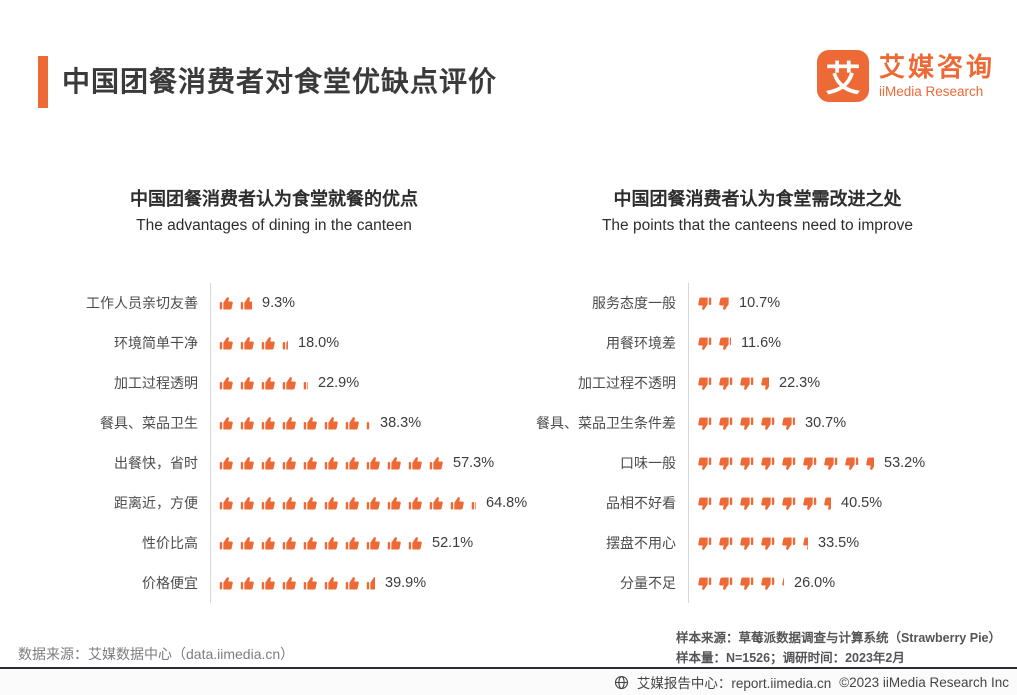  I want to click on logo-mark-icon: 艾, so click(842, 76).